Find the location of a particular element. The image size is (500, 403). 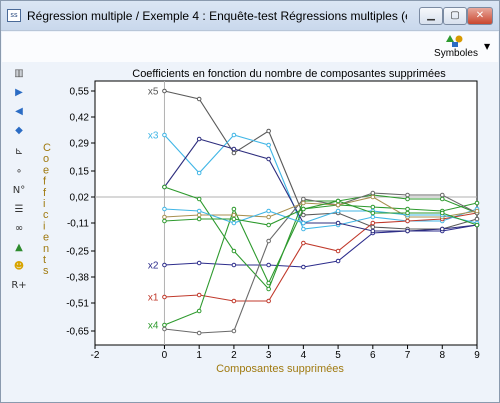

next-icon: ▶ is located at coordinates (19, 92).